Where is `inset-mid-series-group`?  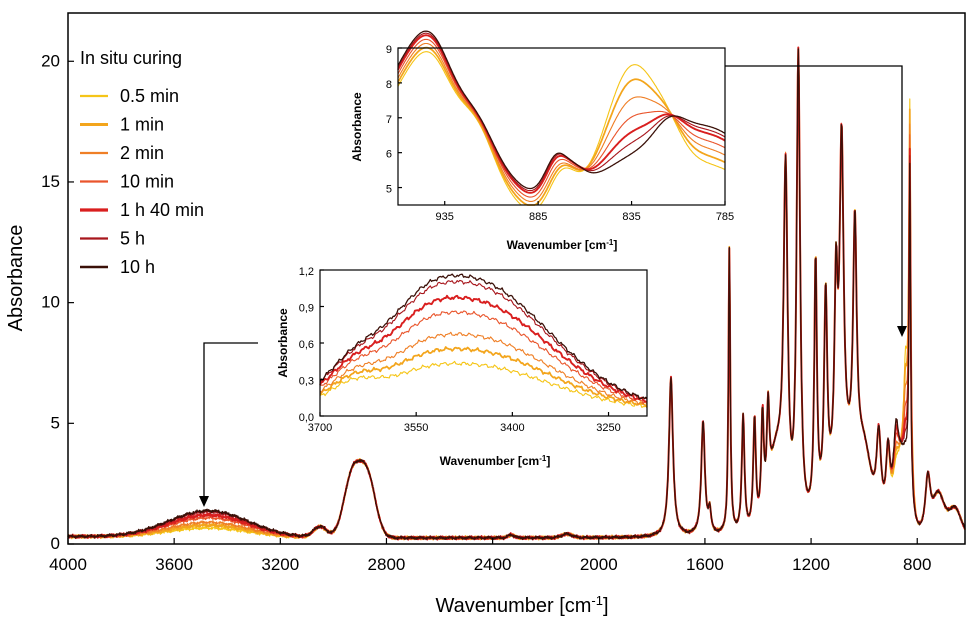 inset-mid-series-group is located at coordinates (483, 340).